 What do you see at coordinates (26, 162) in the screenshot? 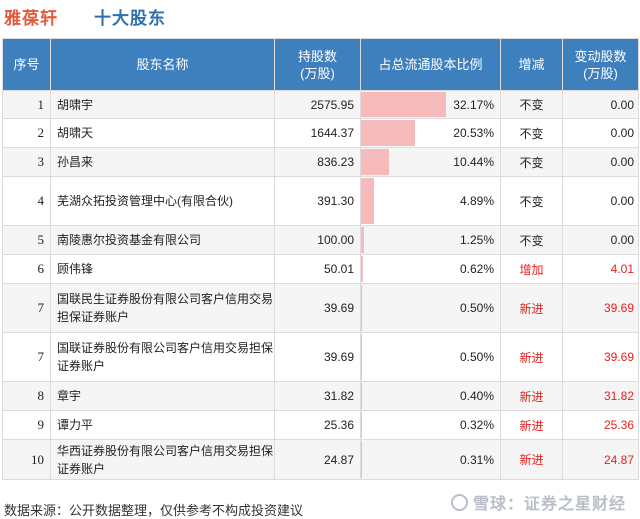
I see `rank-cell: 3` at bounding box center [26, 162].